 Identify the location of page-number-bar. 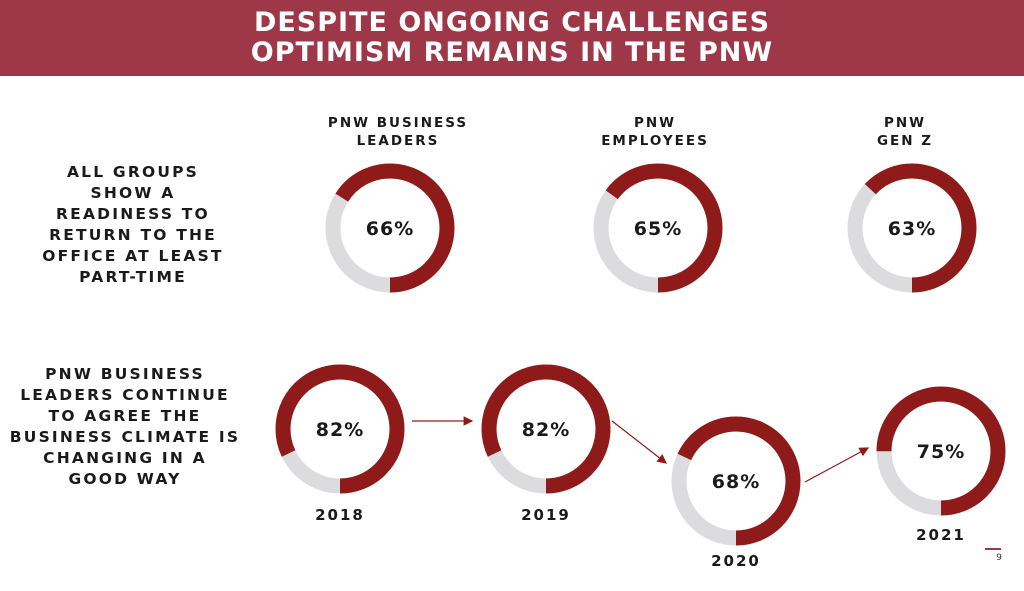
(993, 549).